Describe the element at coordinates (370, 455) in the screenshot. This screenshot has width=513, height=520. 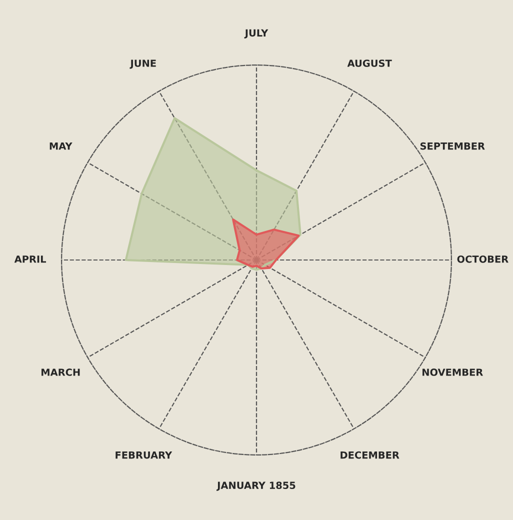
I see `spoke-label: DECEMBER` at that location.